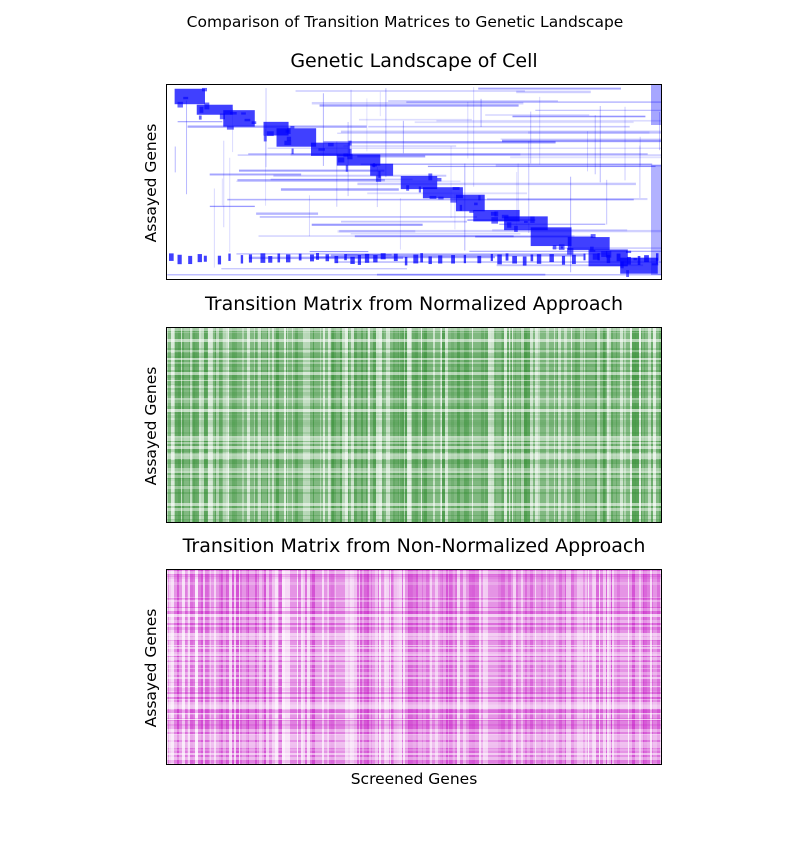  I want to click on heatmap-base, so click(414, 667).